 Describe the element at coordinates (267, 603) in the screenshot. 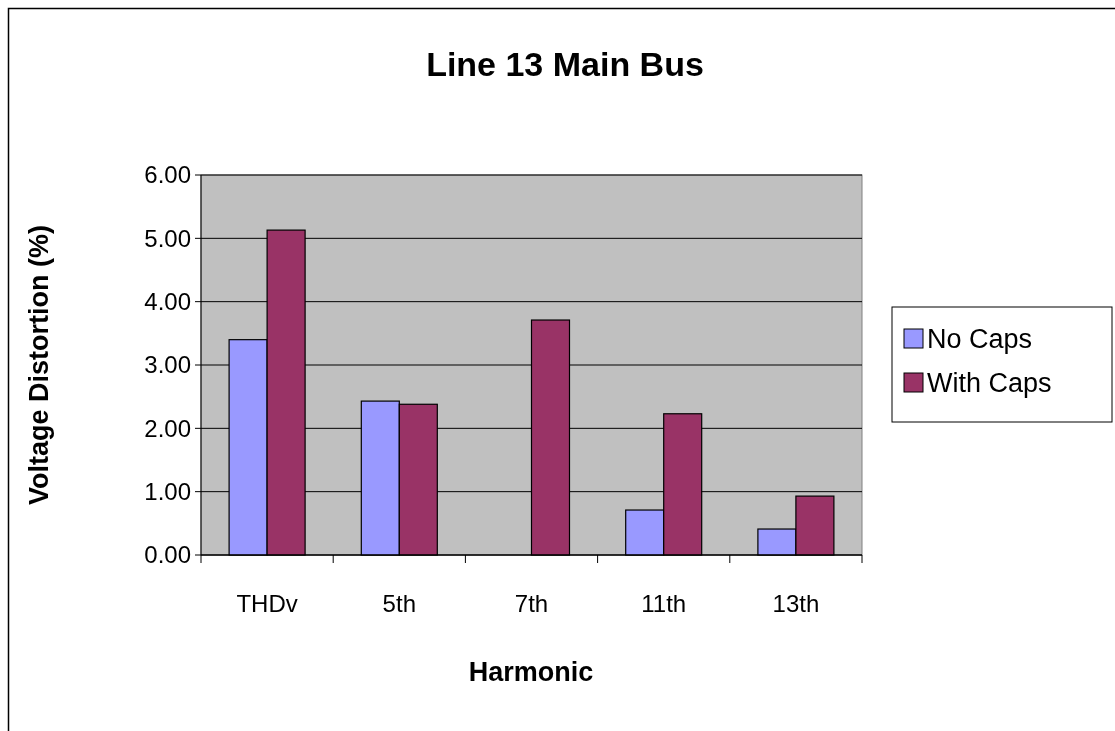

I see `x-tick-label: THDv` at that location.